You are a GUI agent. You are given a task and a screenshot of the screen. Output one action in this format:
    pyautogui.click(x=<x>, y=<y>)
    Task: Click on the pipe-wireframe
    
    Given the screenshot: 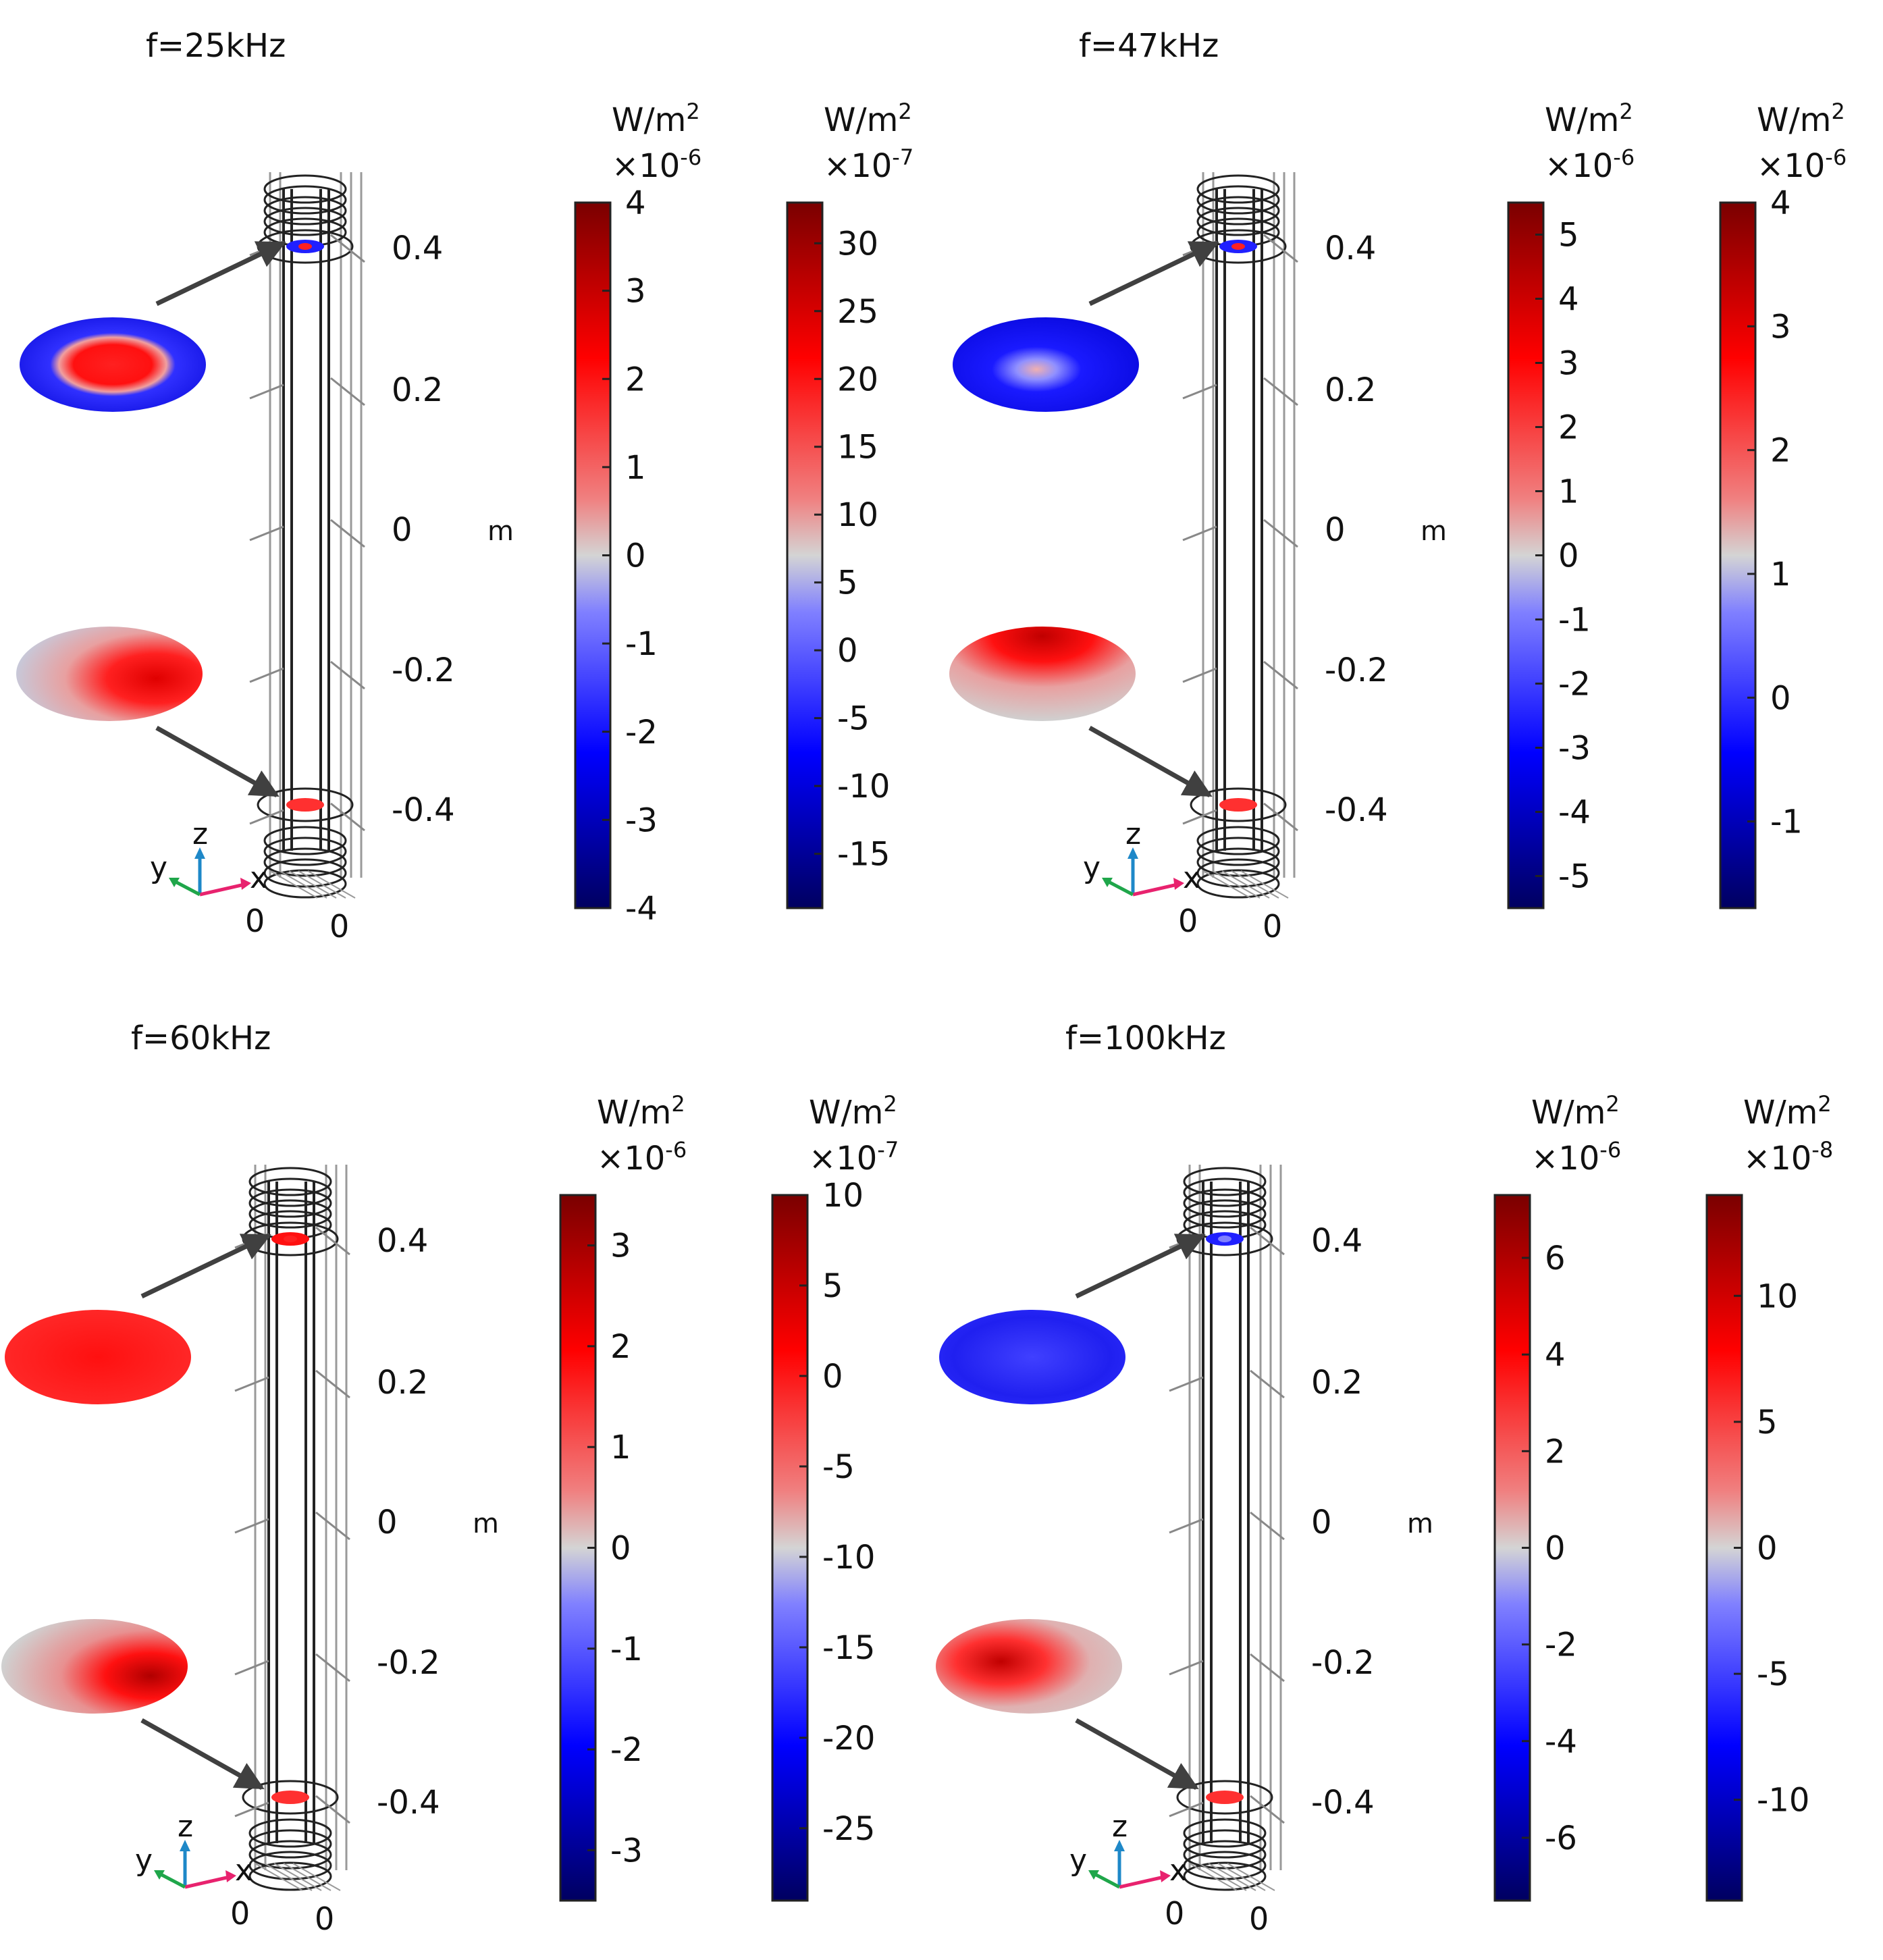 What is the action you would take?
    pyautogui.click(x=292, y=1528)
    